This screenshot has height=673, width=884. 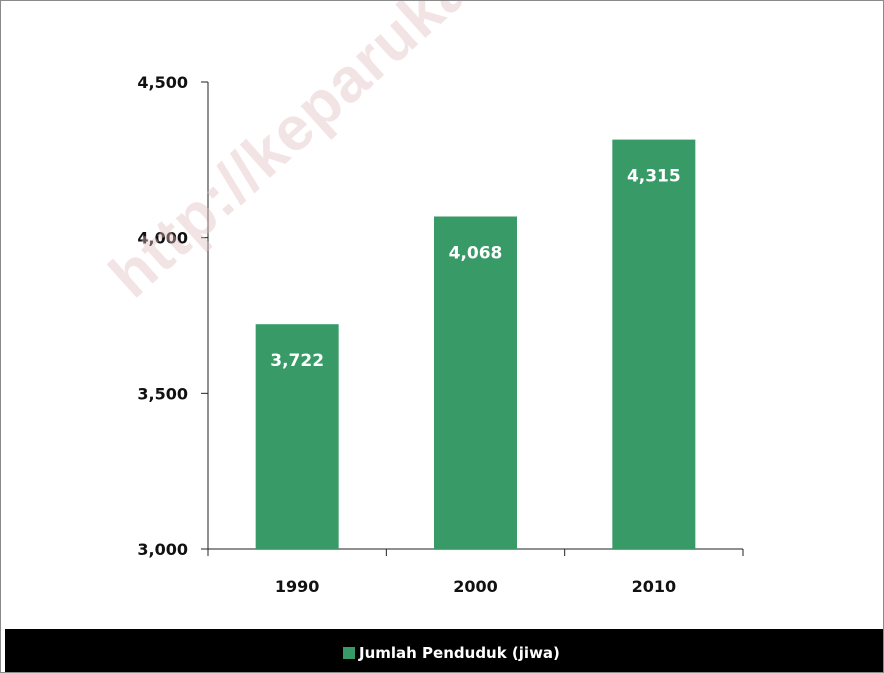 What do you see at coordinates (297, 361) in the screenshot?
I see `data-label: 3,722` at bounding box center [297, 361].